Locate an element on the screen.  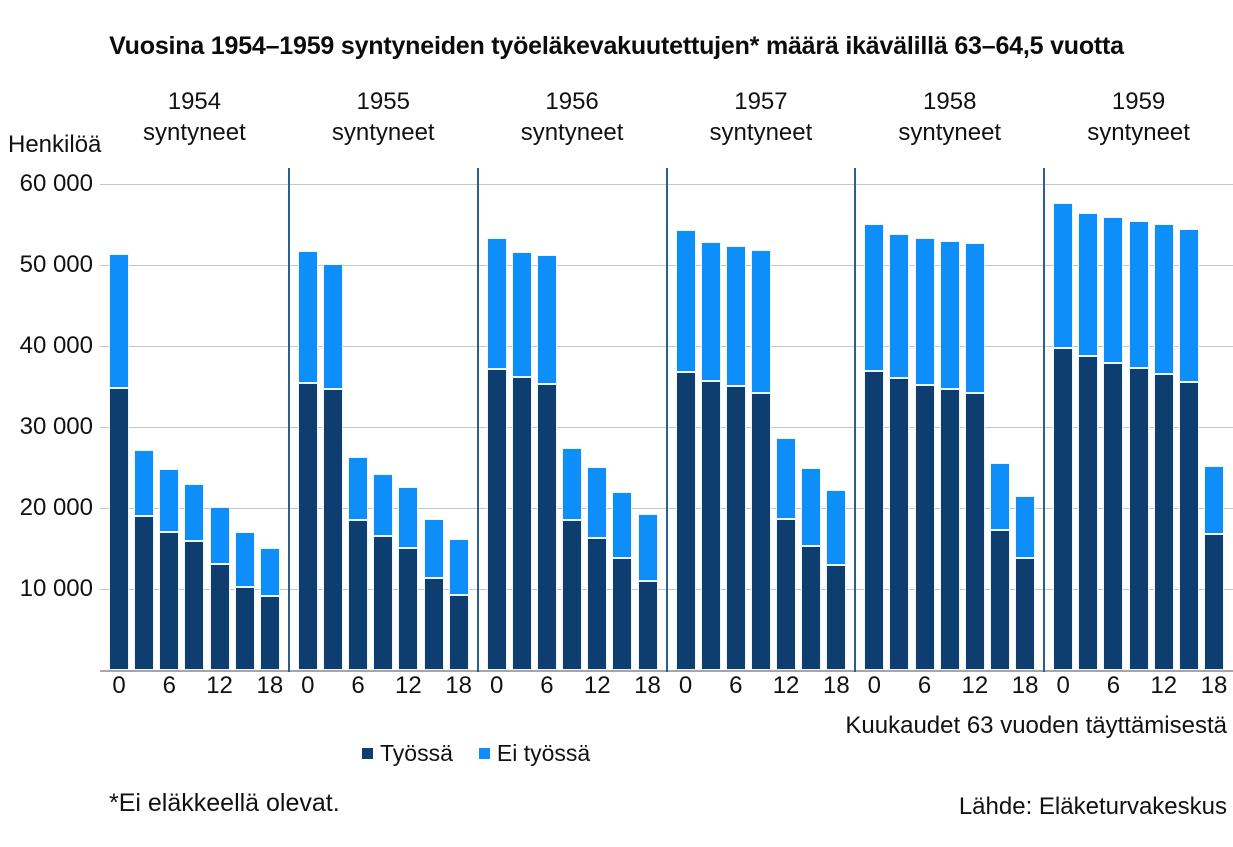
panel-year: 1954 is located at coordinates (194, 101).